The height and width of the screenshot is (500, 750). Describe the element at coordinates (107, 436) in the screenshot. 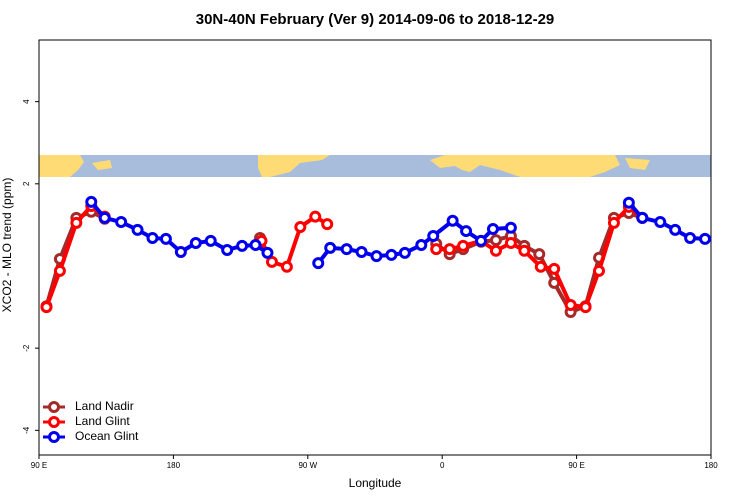

I see `legend-label: Ocean Glint` at that location.